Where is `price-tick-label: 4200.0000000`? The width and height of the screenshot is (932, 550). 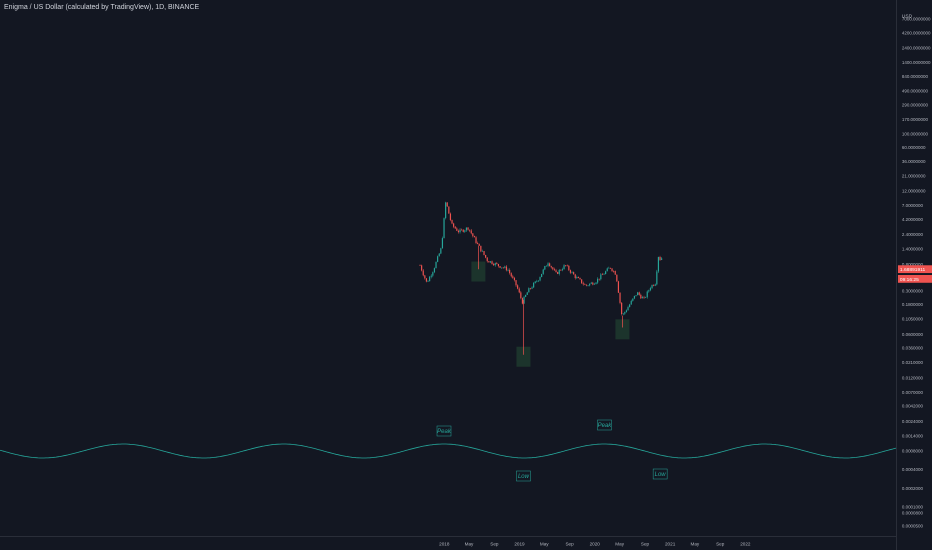 price-tick-label: 4200.0000000 is located at coordinates (916, 32).